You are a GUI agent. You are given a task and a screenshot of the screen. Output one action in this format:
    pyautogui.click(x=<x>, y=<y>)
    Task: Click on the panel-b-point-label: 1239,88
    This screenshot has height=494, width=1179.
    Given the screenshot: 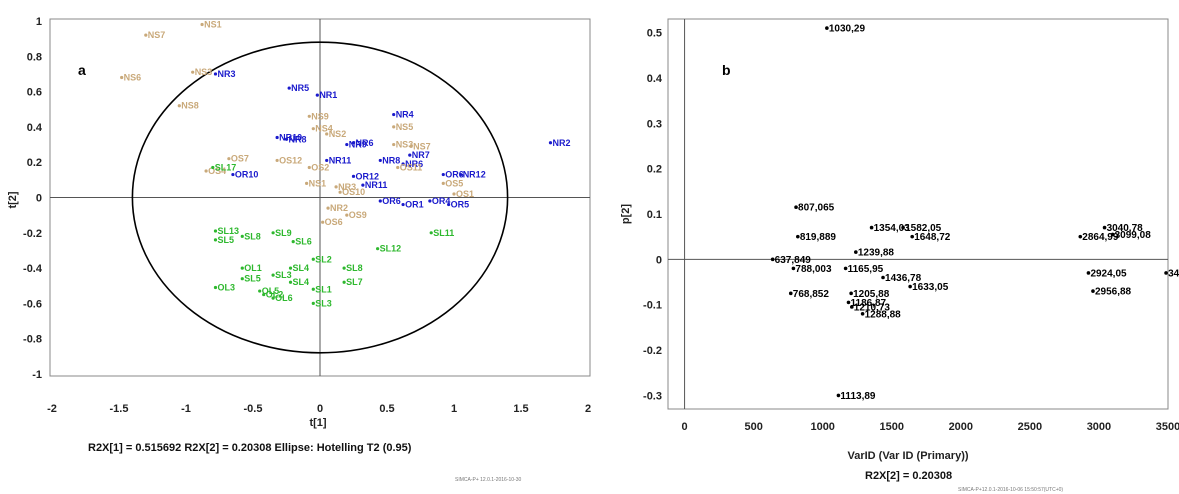 What is the action you would take?
    pyautogui.click(x=876, y=253)
    